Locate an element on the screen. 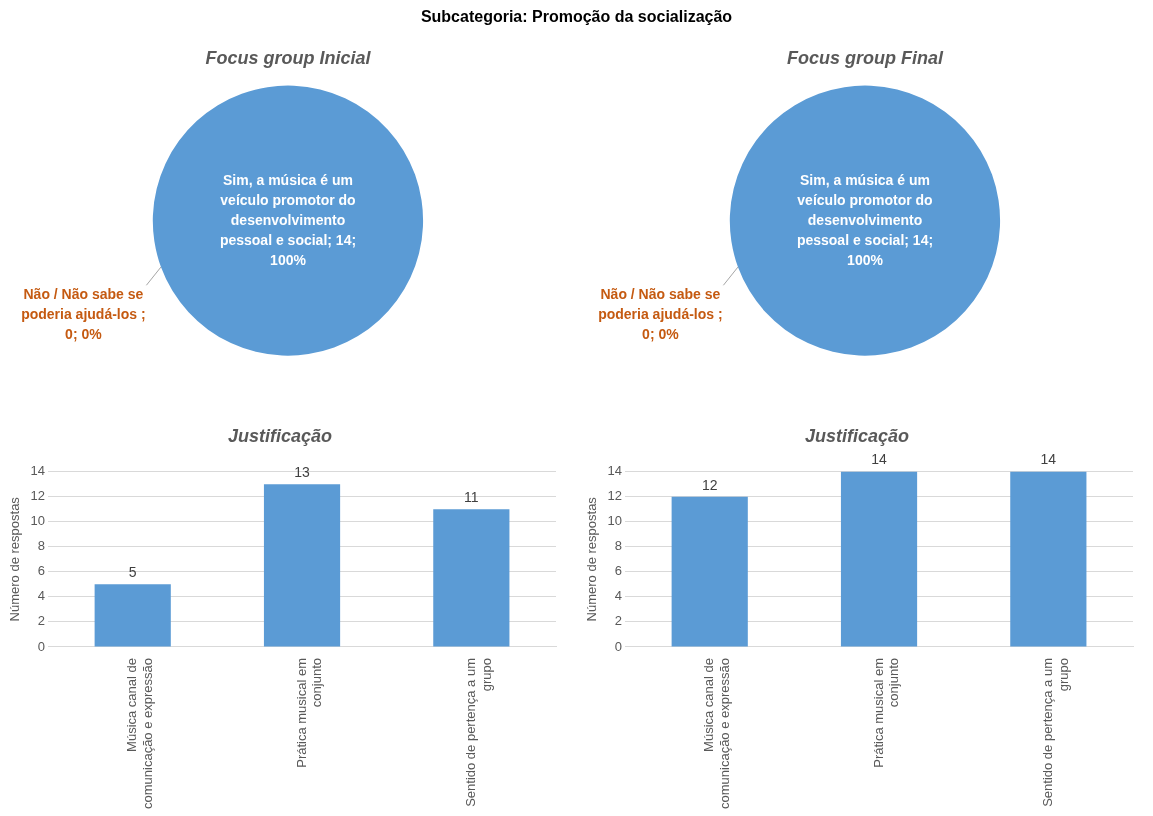  chart-title: Focus group Final is located at coordinates (865, 57).